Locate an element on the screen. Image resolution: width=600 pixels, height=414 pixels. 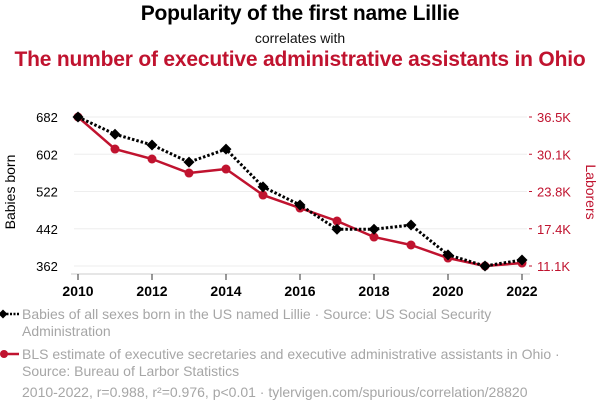
y-tick-label-right: 23.8K is located at coordinates (554, 192).